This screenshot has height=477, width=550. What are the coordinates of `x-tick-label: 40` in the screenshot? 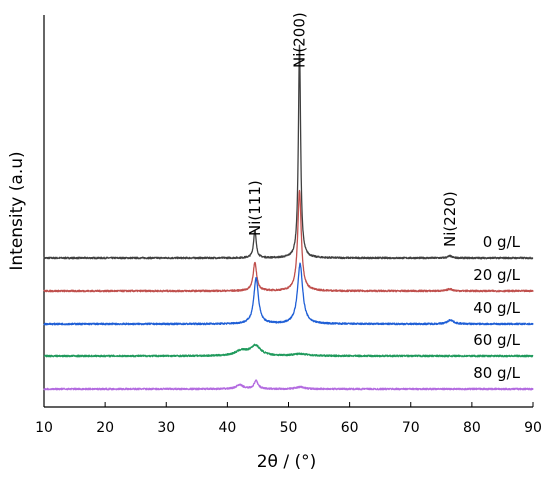 It's located at (227, 428).